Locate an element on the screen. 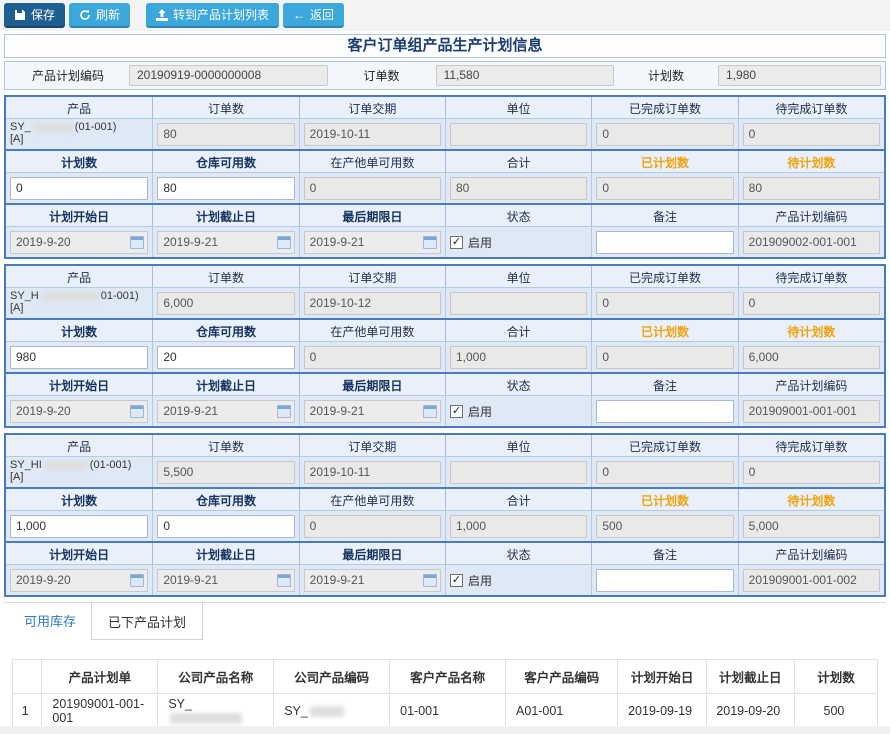 The width and height of the screenshot is (890, 734). header-end-date: 计划截止日 is located at coordinates (225, 215).